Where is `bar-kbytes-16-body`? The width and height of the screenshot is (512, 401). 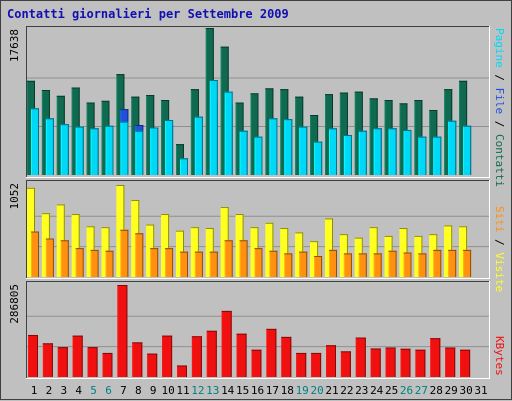
bar-kbytes-16-body is located at coordinates (256, 363).